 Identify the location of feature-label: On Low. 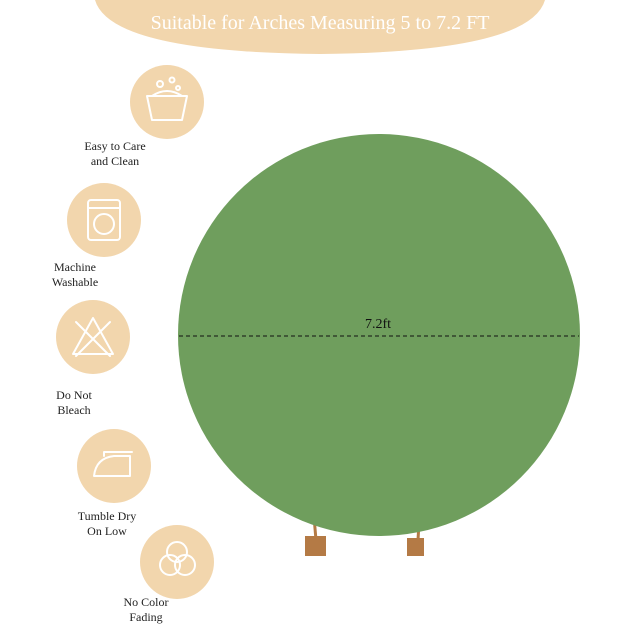
(107, 531).